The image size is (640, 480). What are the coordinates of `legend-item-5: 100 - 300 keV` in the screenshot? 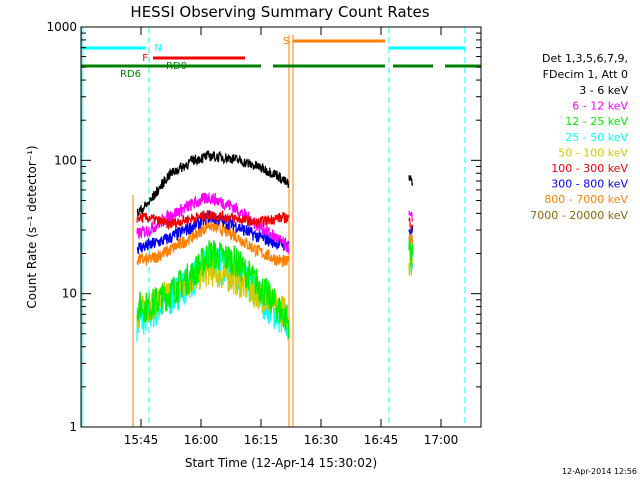 It's located at (589, 168).